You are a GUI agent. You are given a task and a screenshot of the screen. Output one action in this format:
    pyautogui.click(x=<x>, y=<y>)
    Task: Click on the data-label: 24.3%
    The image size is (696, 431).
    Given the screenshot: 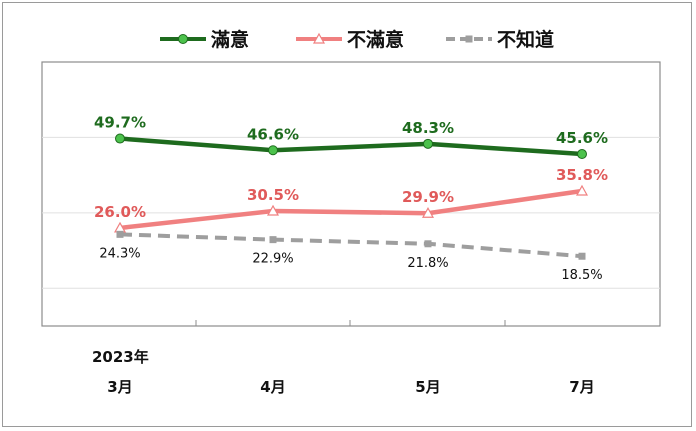 What is the action you would take?
    pyautogui.click(x=119, y=253)
    